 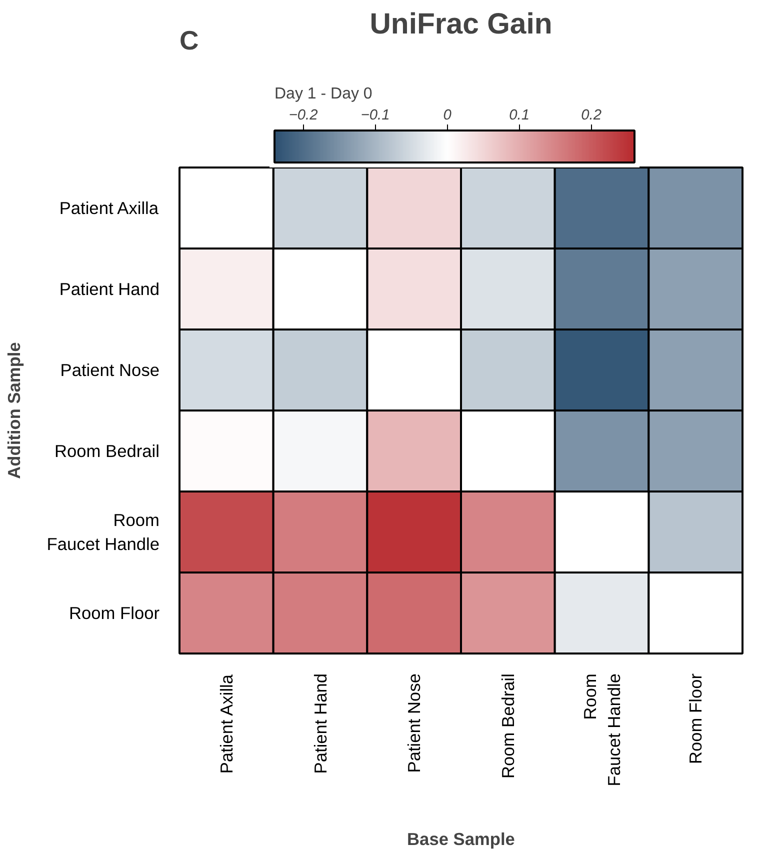 I want to click on y-tick-label: Room Bedrail, so click(x=107, y=451).